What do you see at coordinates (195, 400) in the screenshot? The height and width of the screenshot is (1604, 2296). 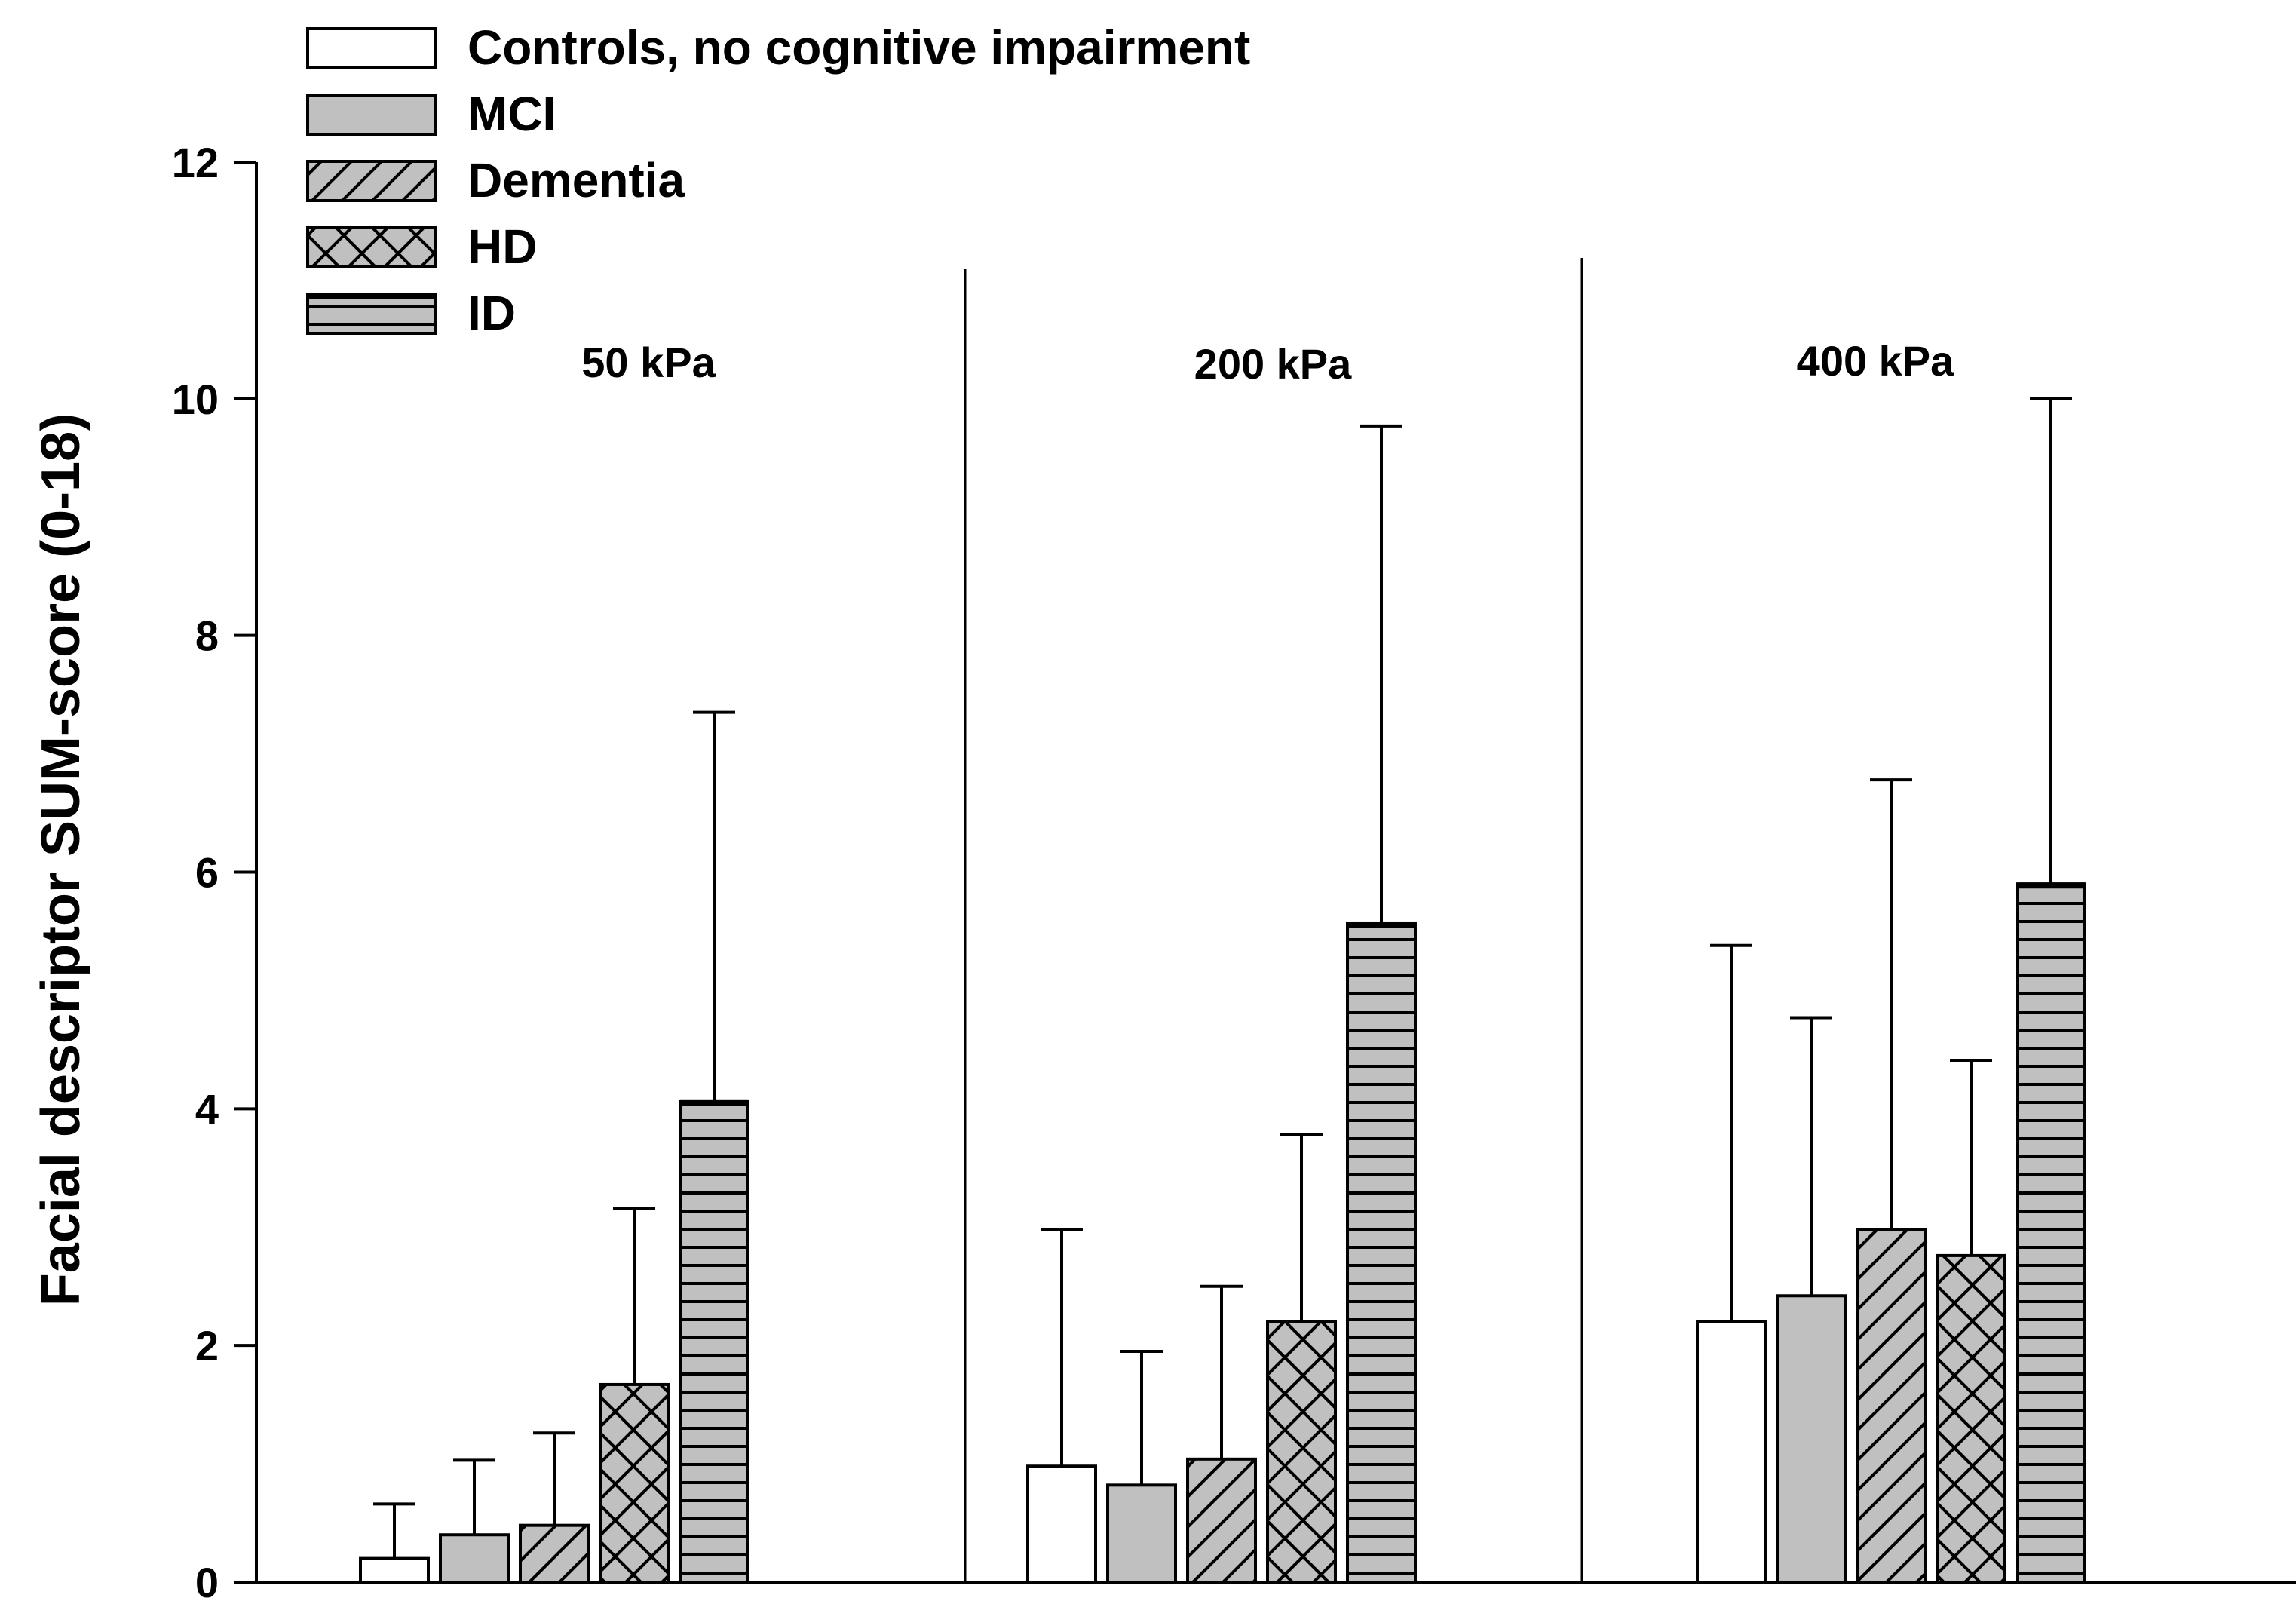 I see `y-tick-label: 10` at bounding box center [195, 400].